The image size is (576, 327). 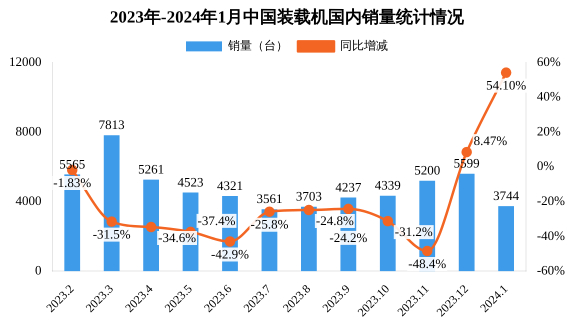 What do you see at coordinates (269, 224) in the screenshot?
I see `data-label: -25.8%` at bounding box center [269, 224].